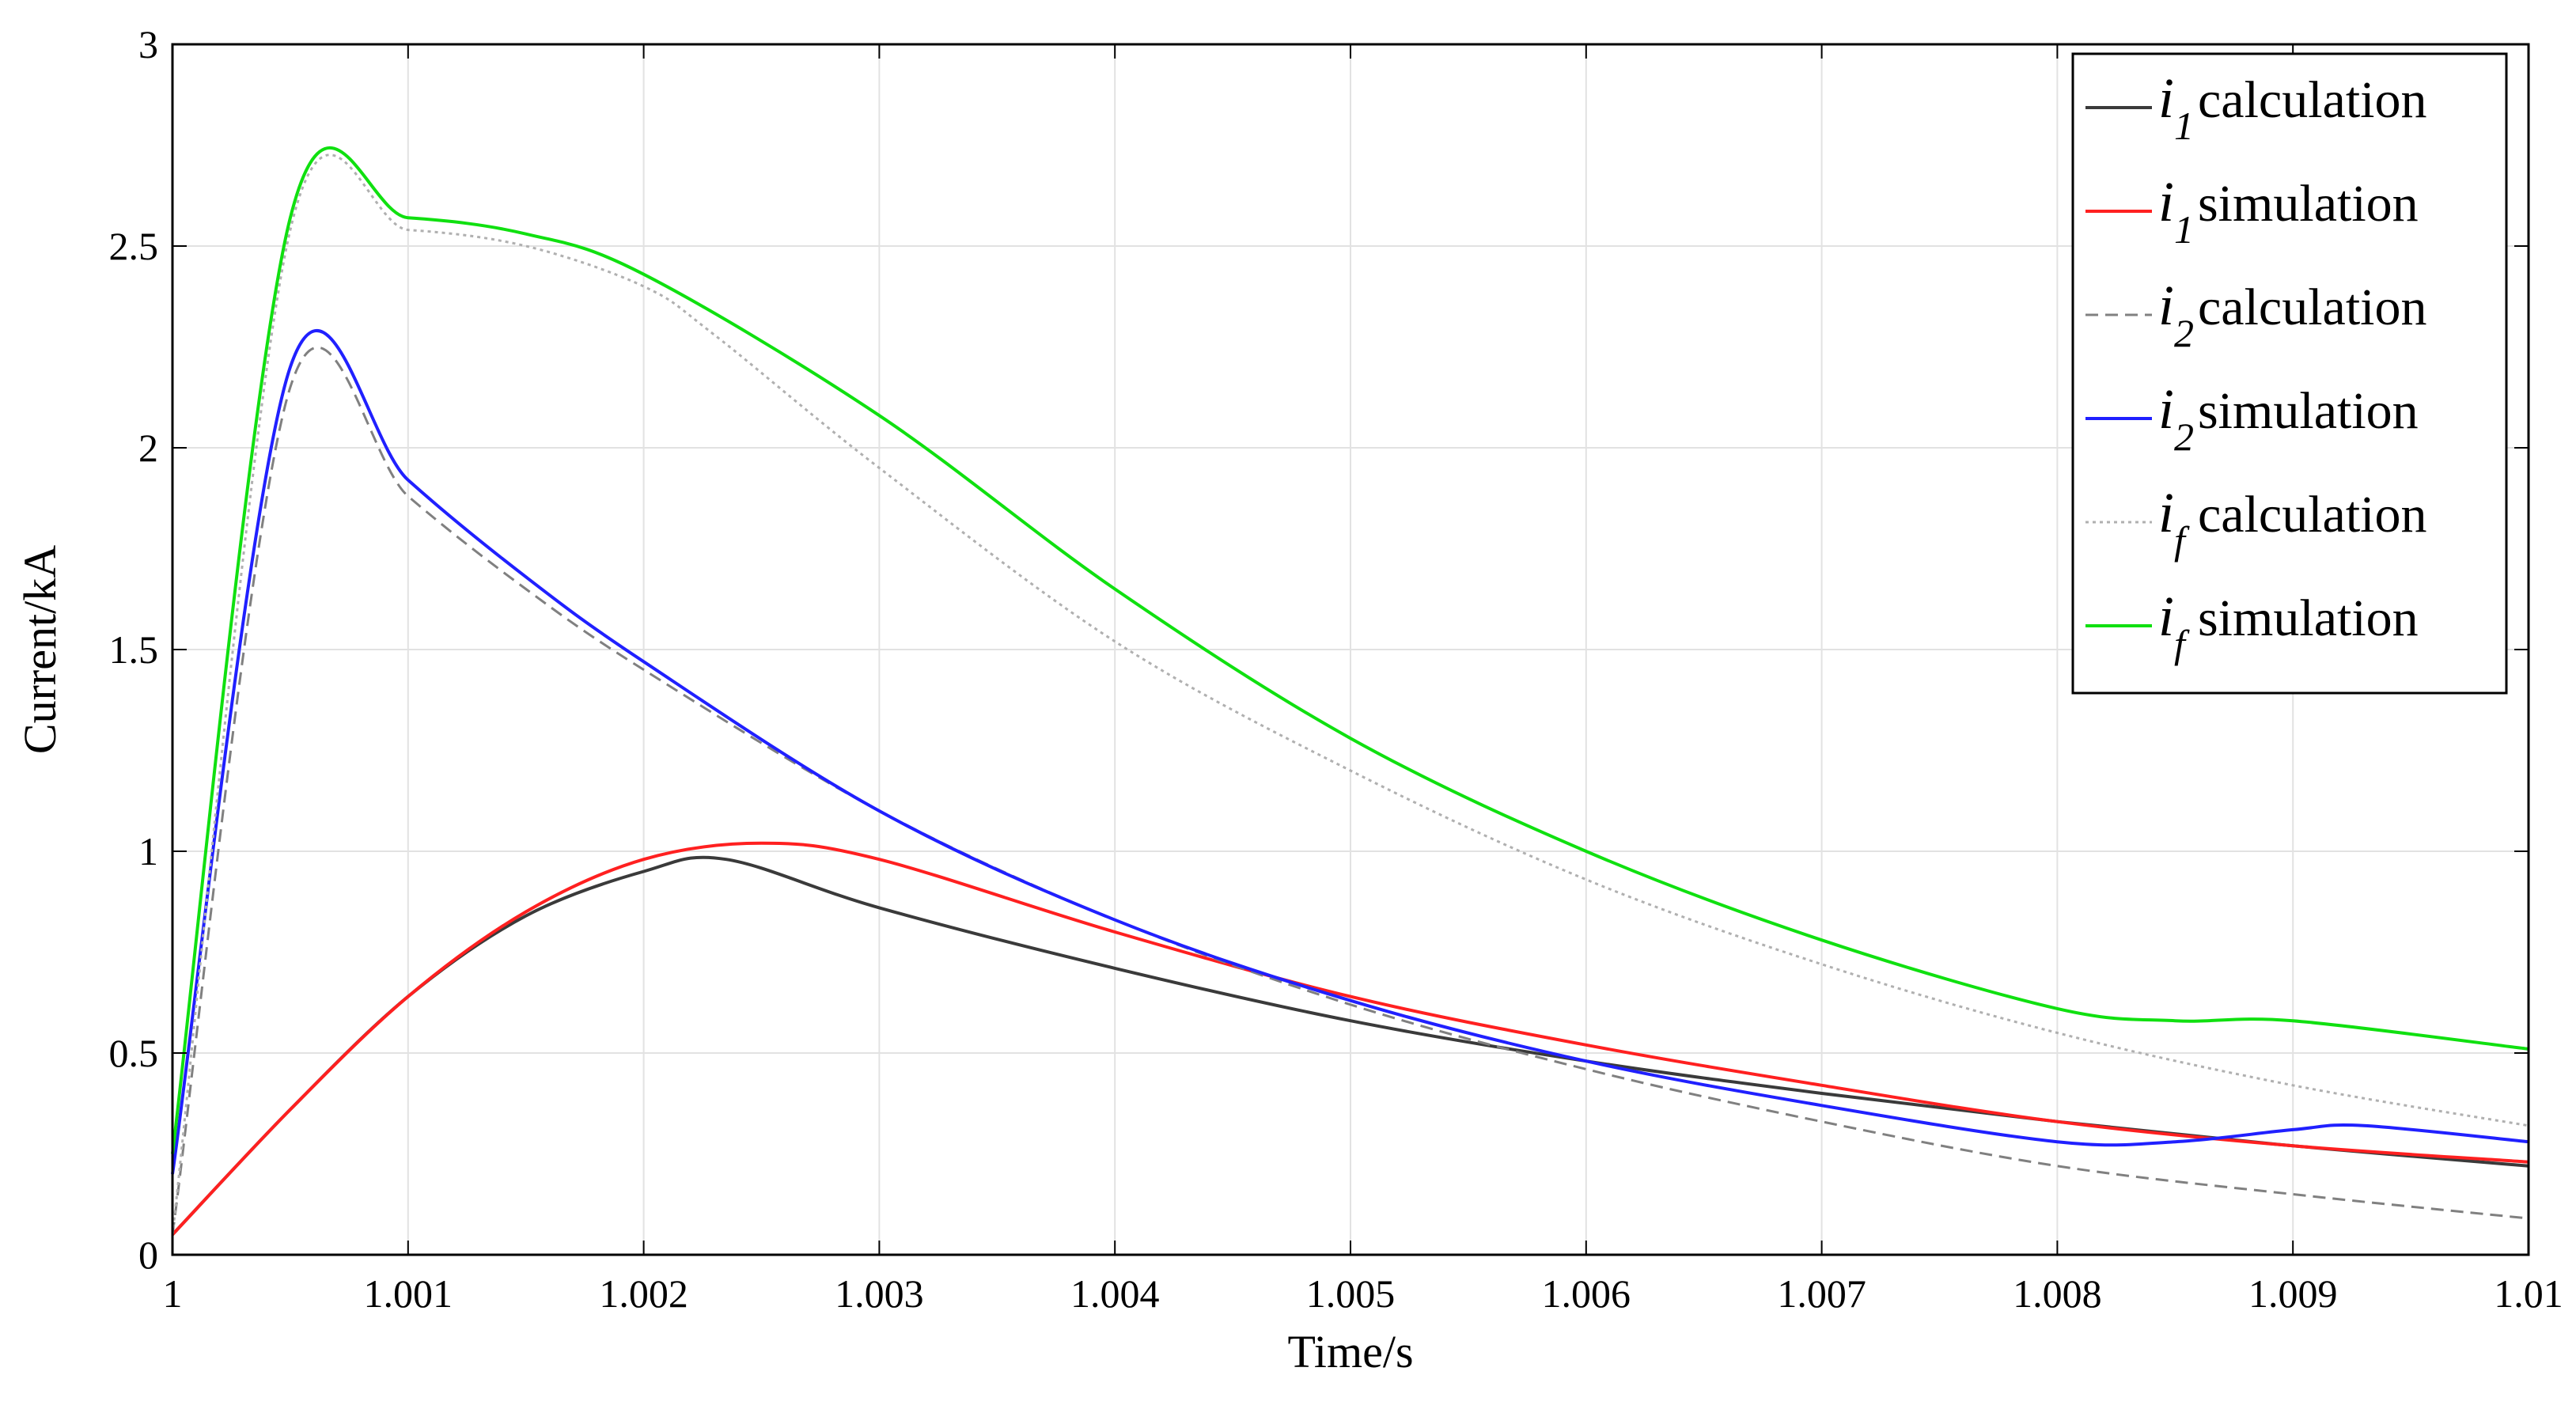  I want to click on x-tick-label: 1.007, so click(1821, 1293).